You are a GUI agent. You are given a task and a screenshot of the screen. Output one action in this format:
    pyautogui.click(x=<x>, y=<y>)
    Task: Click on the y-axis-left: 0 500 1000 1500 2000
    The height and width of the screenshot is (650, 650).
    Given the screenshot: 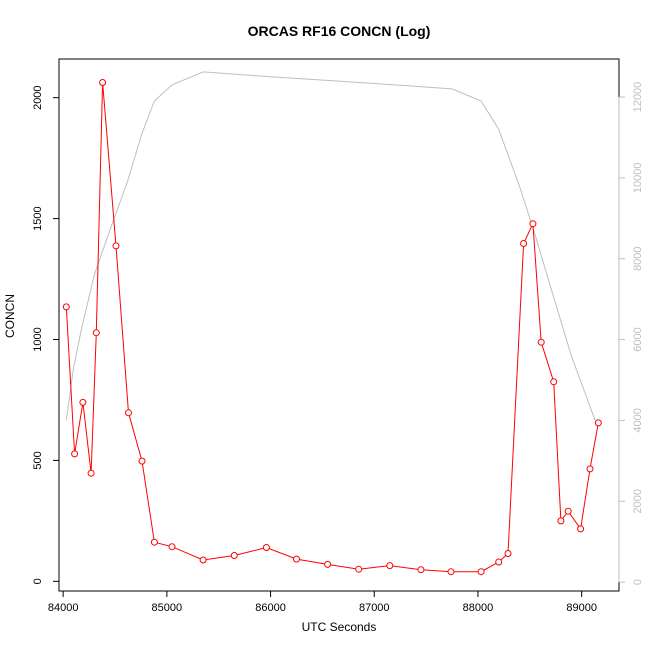 What is the action you would take?
    pyautogui.click(x=46, y=334)
    